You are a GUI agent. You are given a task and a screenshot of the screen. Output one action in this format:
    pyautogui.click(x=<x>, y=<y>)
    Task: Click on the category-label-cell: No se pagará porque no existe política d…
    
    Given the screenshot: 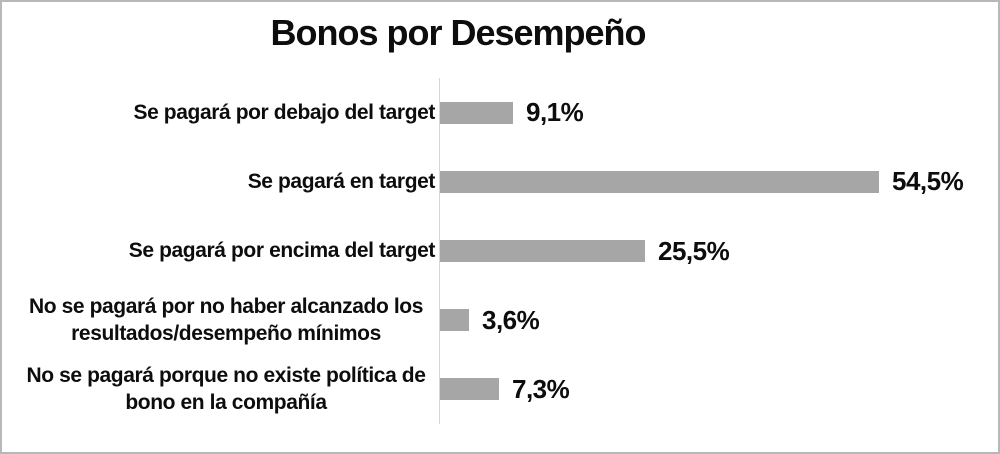 What is the action you would take?
    pyautogui.click(x=218, y=389)
    